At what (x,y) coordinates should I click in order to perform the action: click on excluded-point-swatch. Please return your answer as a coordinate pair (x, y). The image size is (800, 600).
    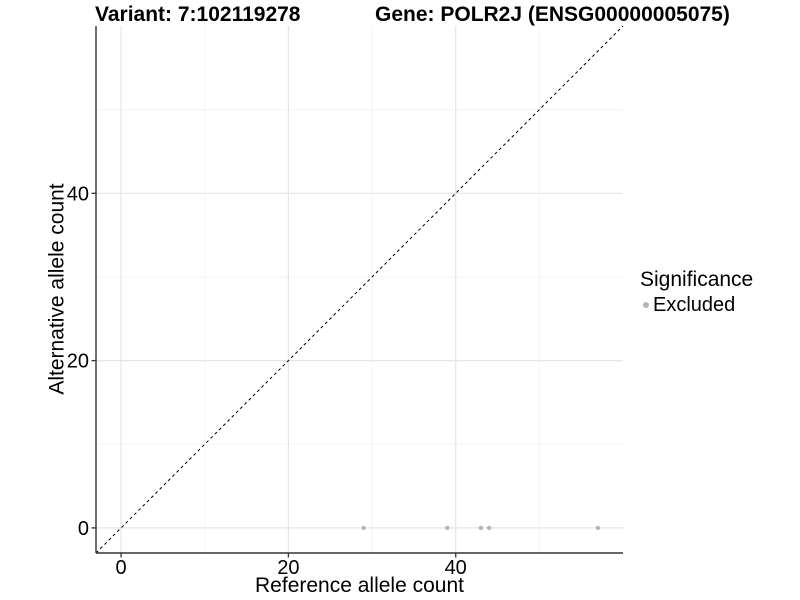
    Looking at the image, I should click on (646, 305).